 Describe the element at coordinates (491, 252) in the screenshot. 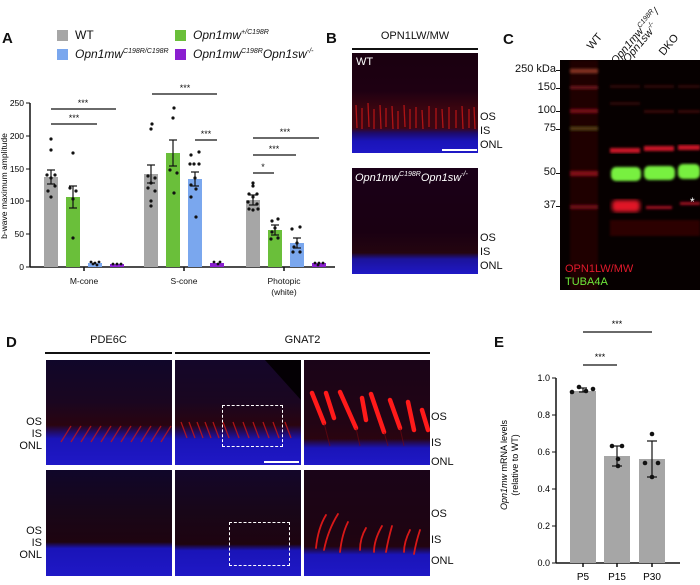

I see `panel-b-layers-bottom: OS IS ONL` at that location.